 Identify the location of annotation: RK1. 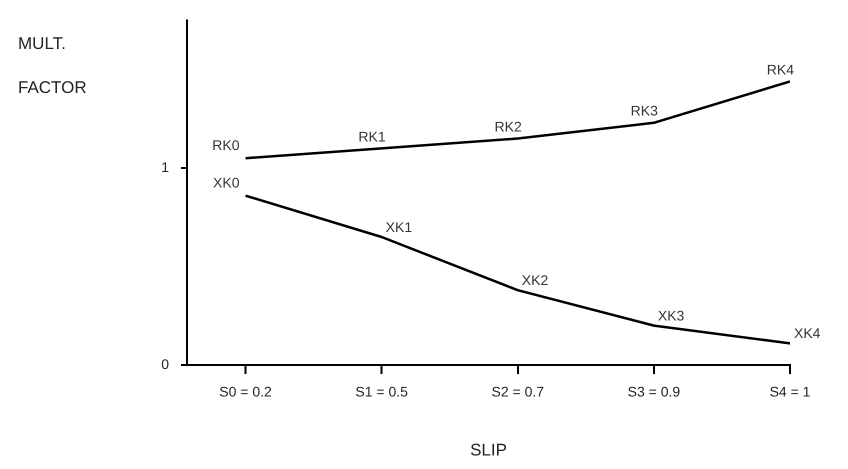
(372, 136).